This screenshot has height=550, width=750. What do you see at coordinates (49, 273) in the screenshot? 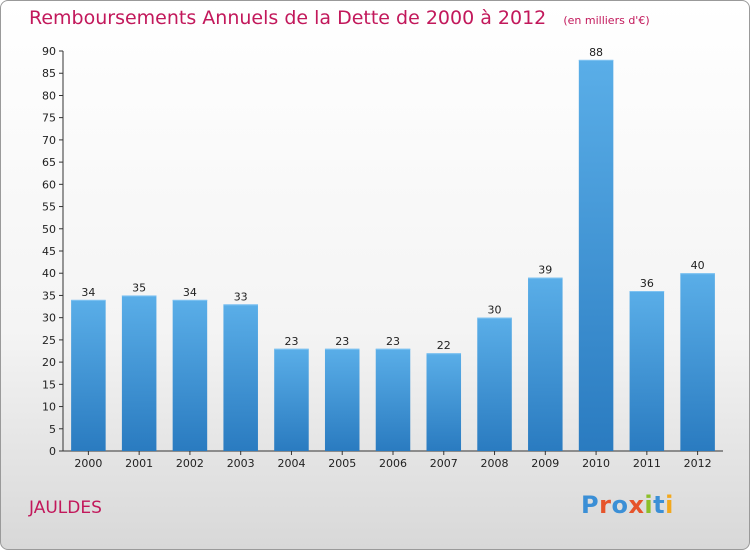
I see `y-tick-label: 40` at bounding box center [49, 273].